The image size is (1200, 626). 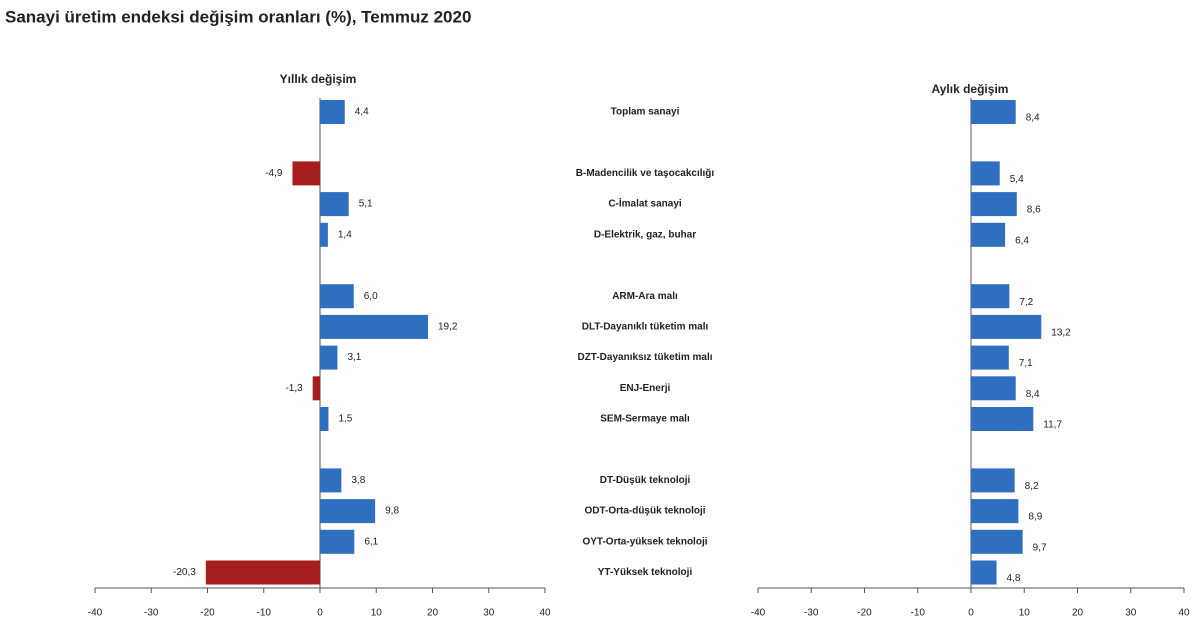 I want to click on value-label: 7,2, so click(x=1026, y=302).